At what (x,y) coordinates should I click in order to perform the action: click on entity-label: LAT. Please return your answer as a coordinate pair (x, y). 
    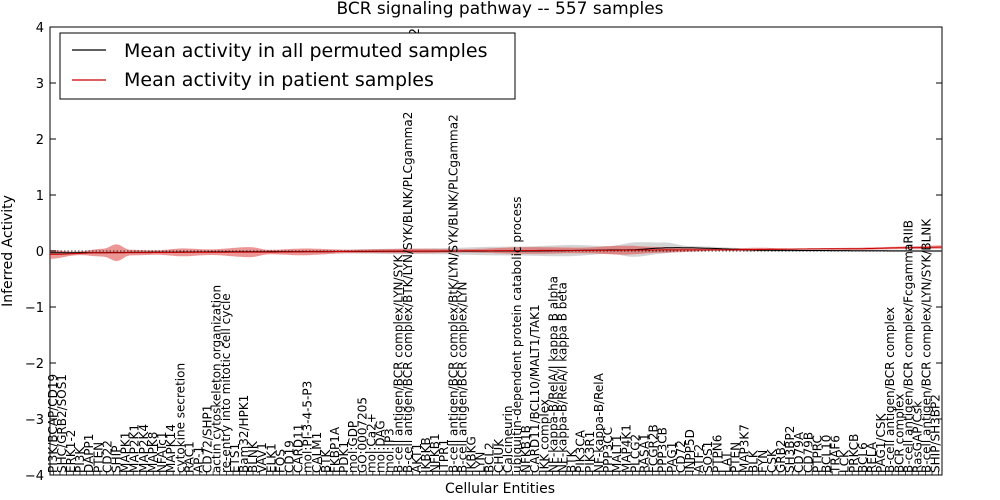
    Looking at the image, I should click on (726, 462).